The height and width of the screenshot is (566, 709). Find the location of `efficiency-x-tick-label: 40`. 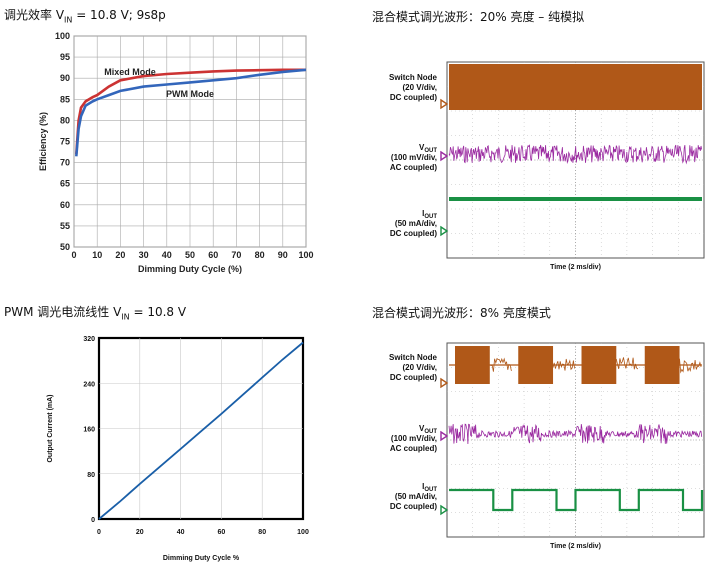

efficiency-x-tick-label: 40 is located at coordinates (167, 255).